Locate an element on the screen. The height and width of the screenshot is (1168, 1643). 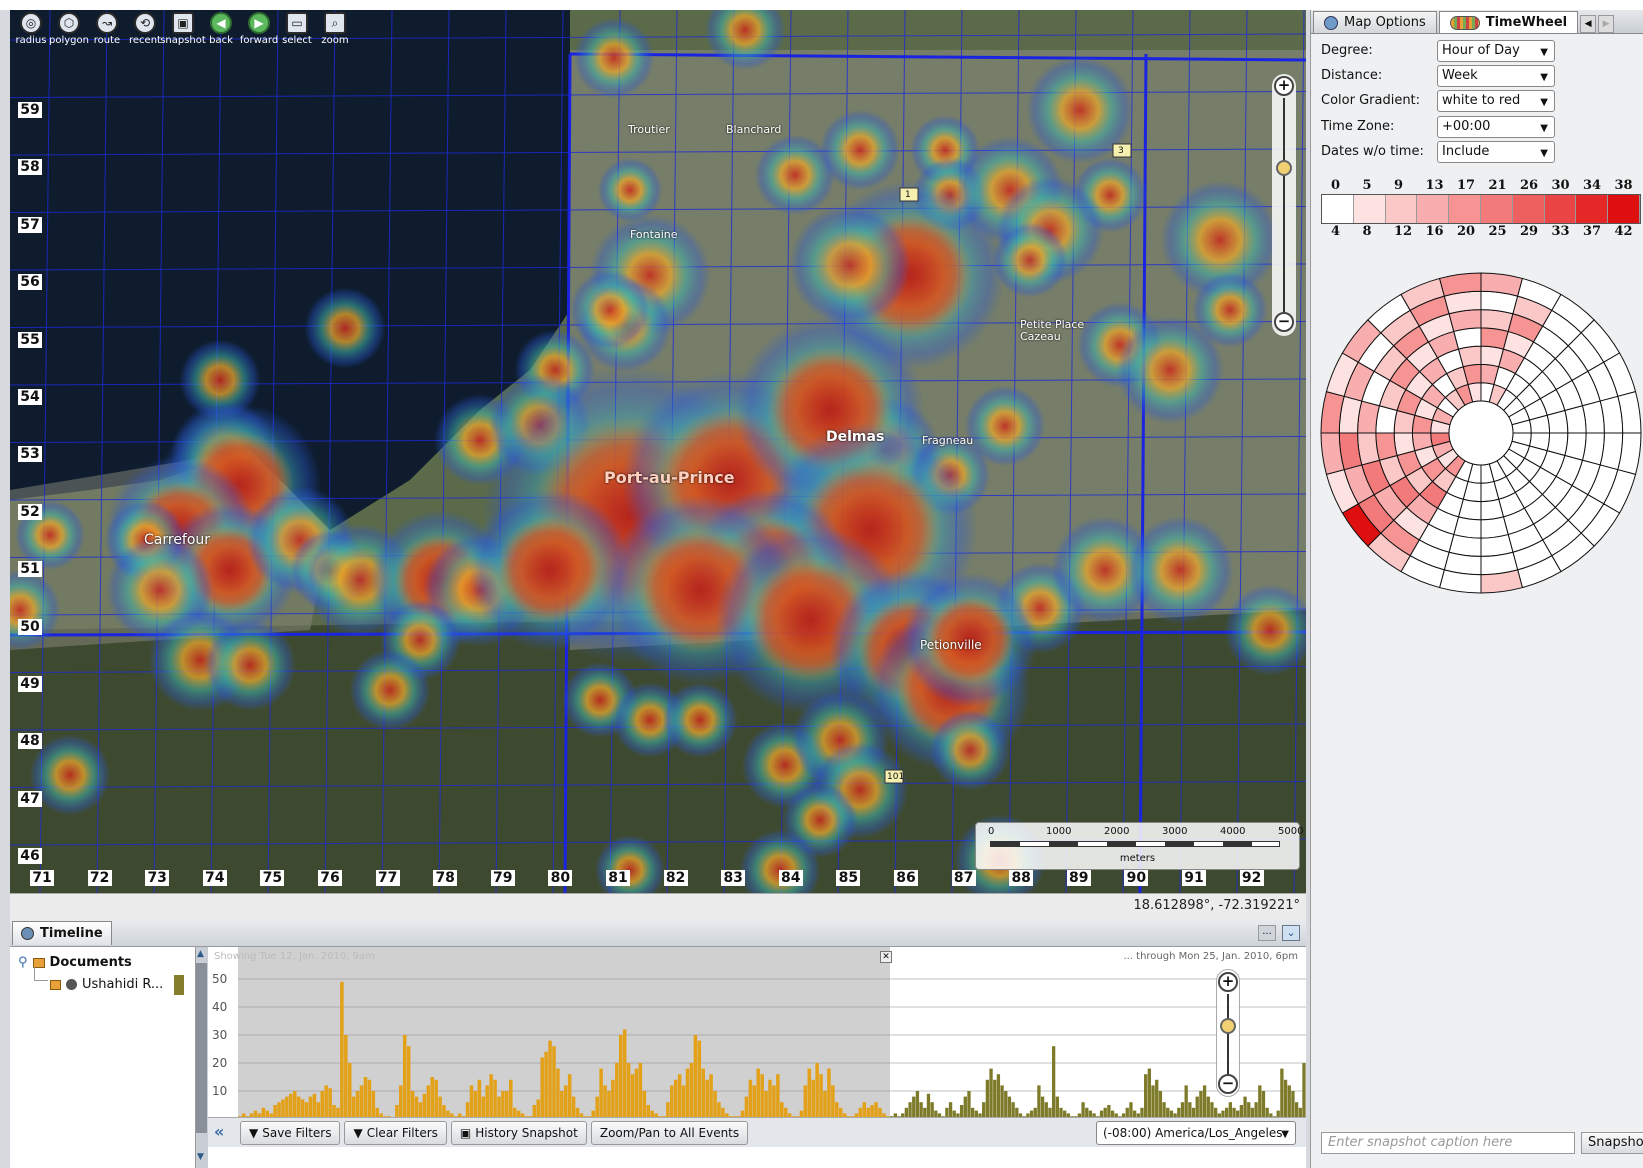
recent-tool: ⟲ recent is located at coordinates (145, 29).